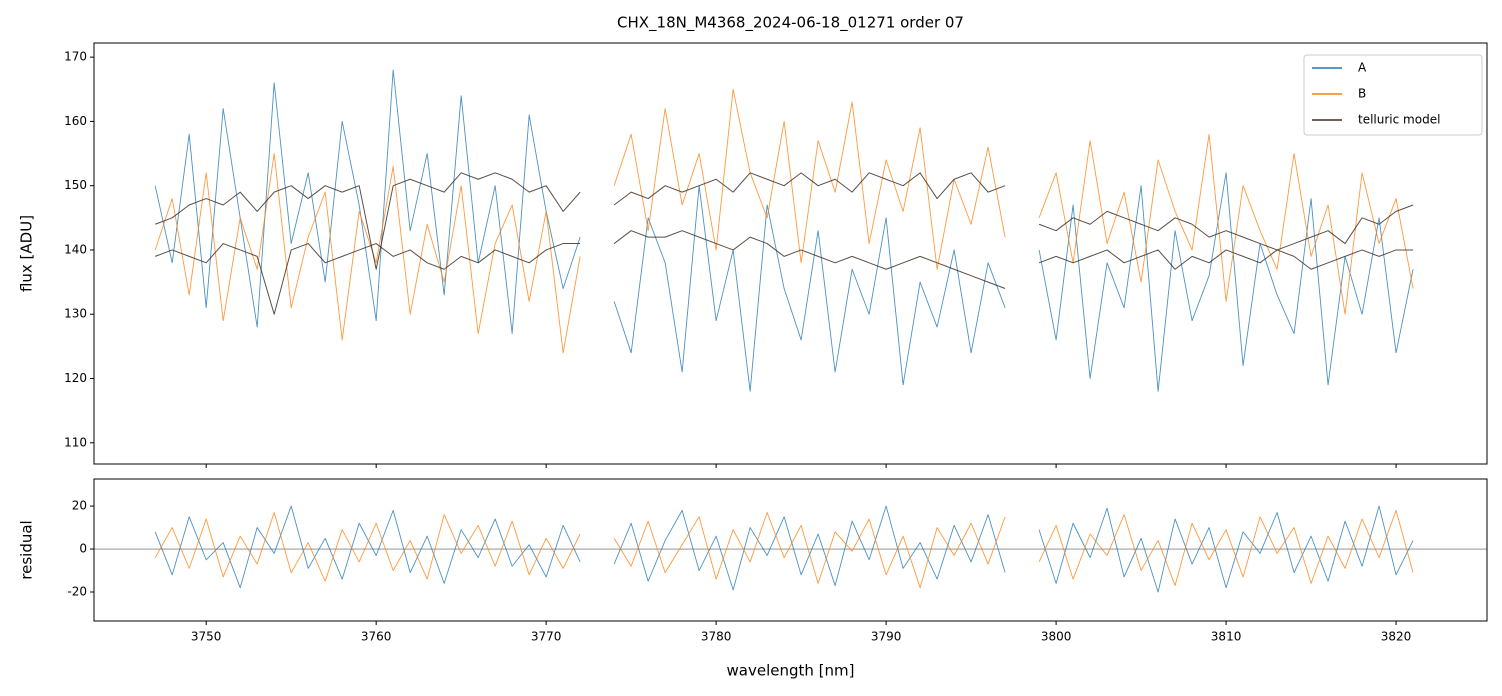 Image resolution: width=1502 pixels, height=696 pixels. What do you see at coordinates (1362, 94) in the screenshot?
I see `legend-label: B` at bounding box center [1362, 94].